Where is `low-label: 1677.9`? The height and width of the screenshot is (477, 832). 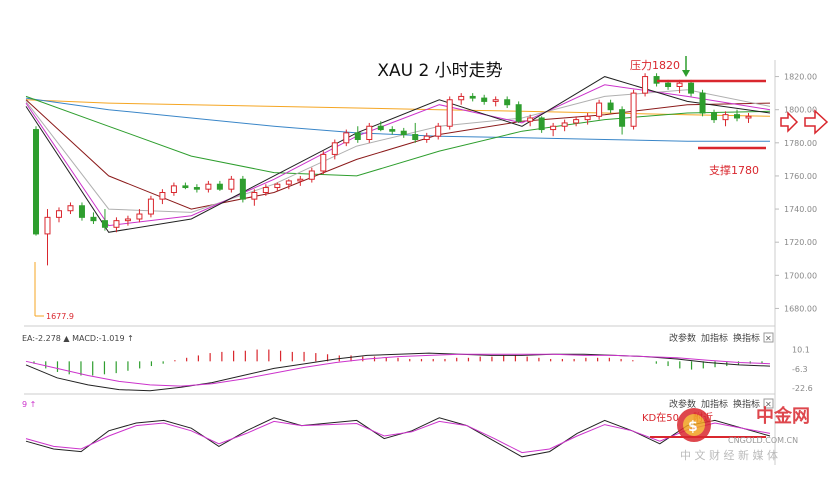
low-label: 1677.9 is located at coordinates (60, 316).